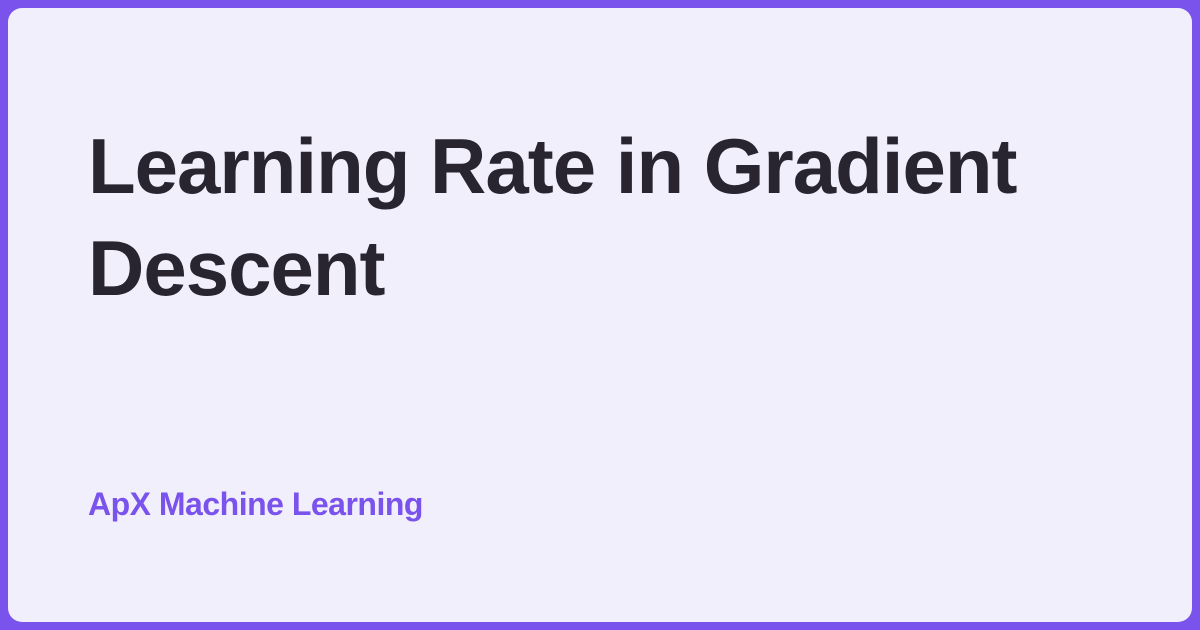  Describe the element at coordinates (236, 268) in the screenshot. I see `title-line-2: Descent` at that location.